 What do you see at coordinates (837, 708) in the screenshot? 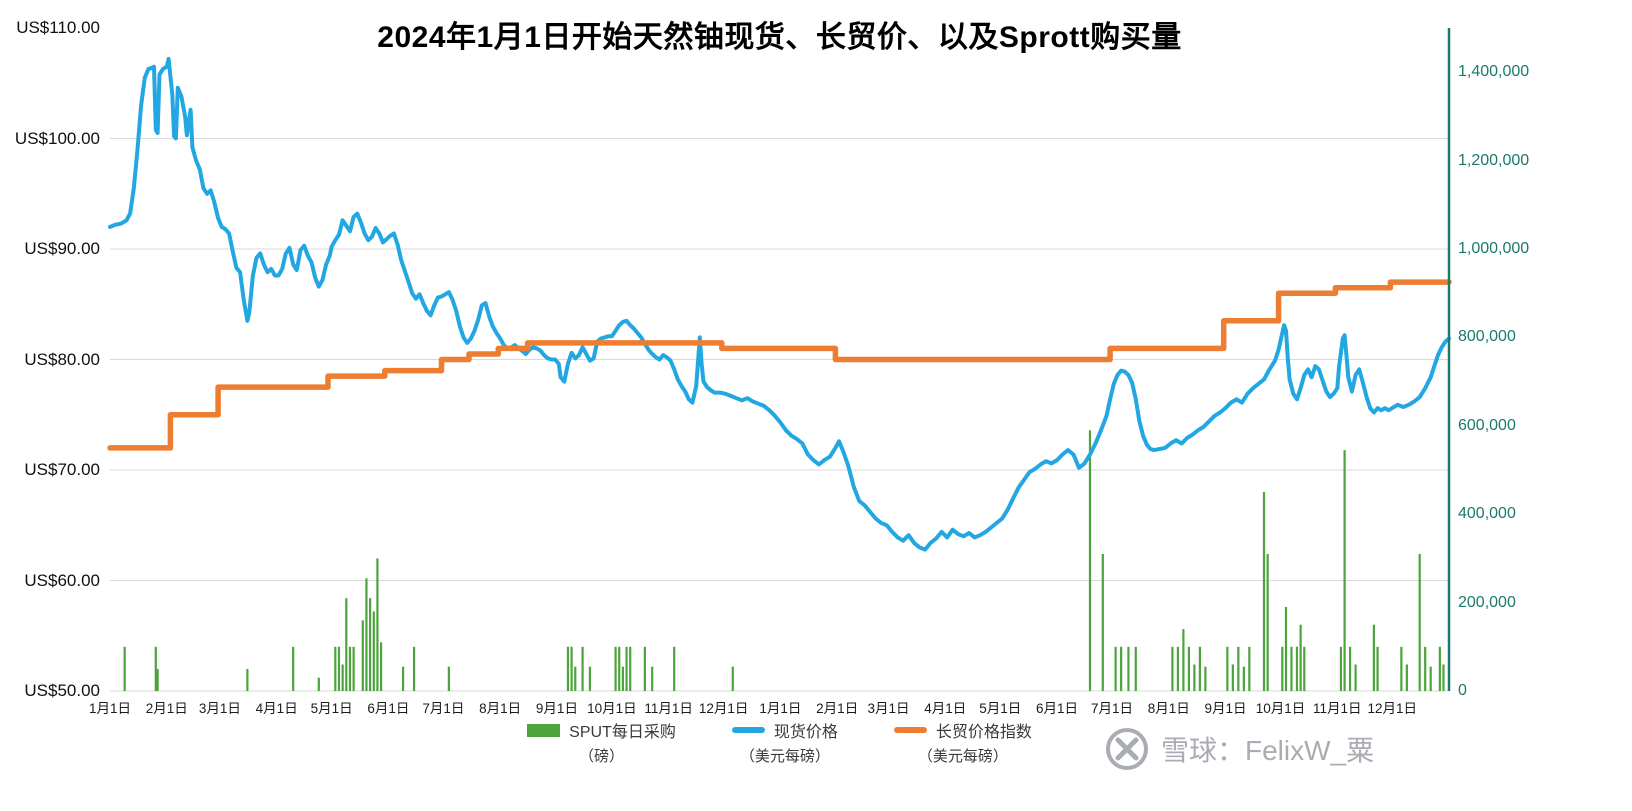
I see `x-axis-label: 2月1日` at bounding box center [837, 708].